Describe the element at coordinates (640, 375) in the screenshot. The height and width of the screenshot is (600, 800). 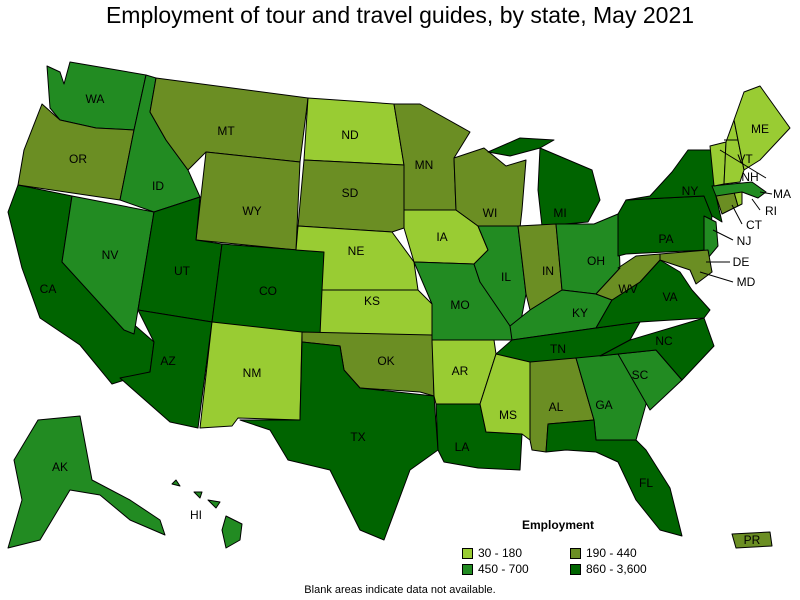
I see `state-label-sc: SC` at that location.